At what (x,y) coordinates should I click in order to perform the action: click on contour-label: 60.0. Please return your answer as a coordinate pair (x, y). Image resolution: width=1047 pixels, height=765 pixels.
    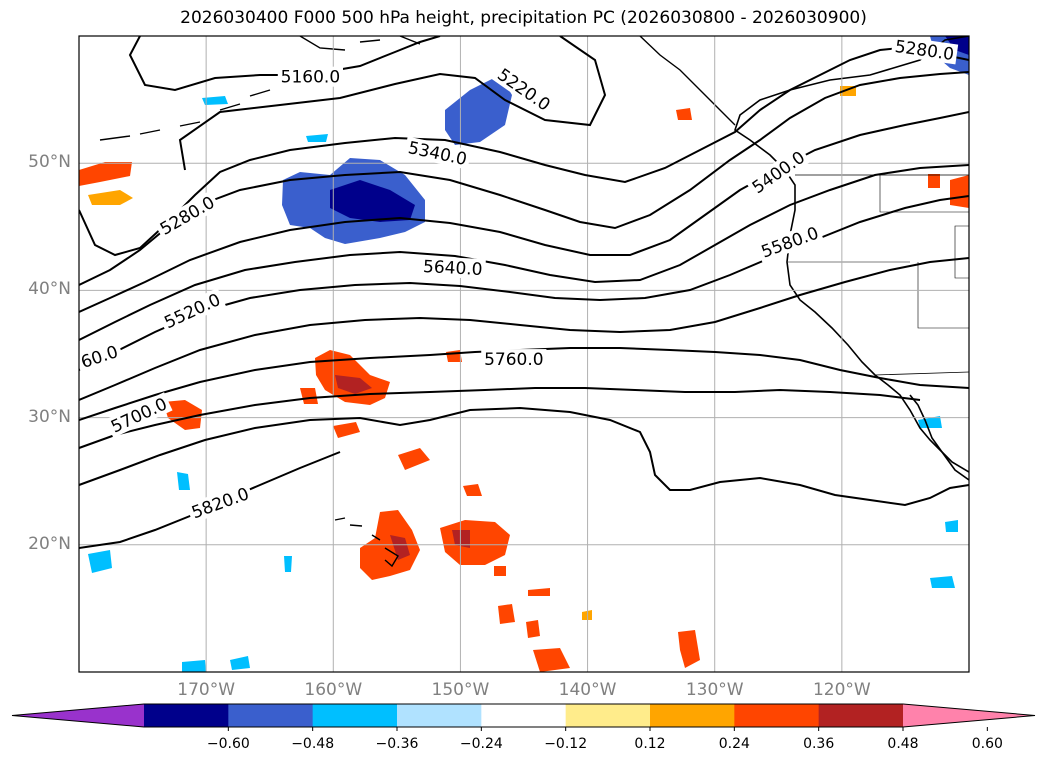
    Looking at the image, I should click on (99, 356).